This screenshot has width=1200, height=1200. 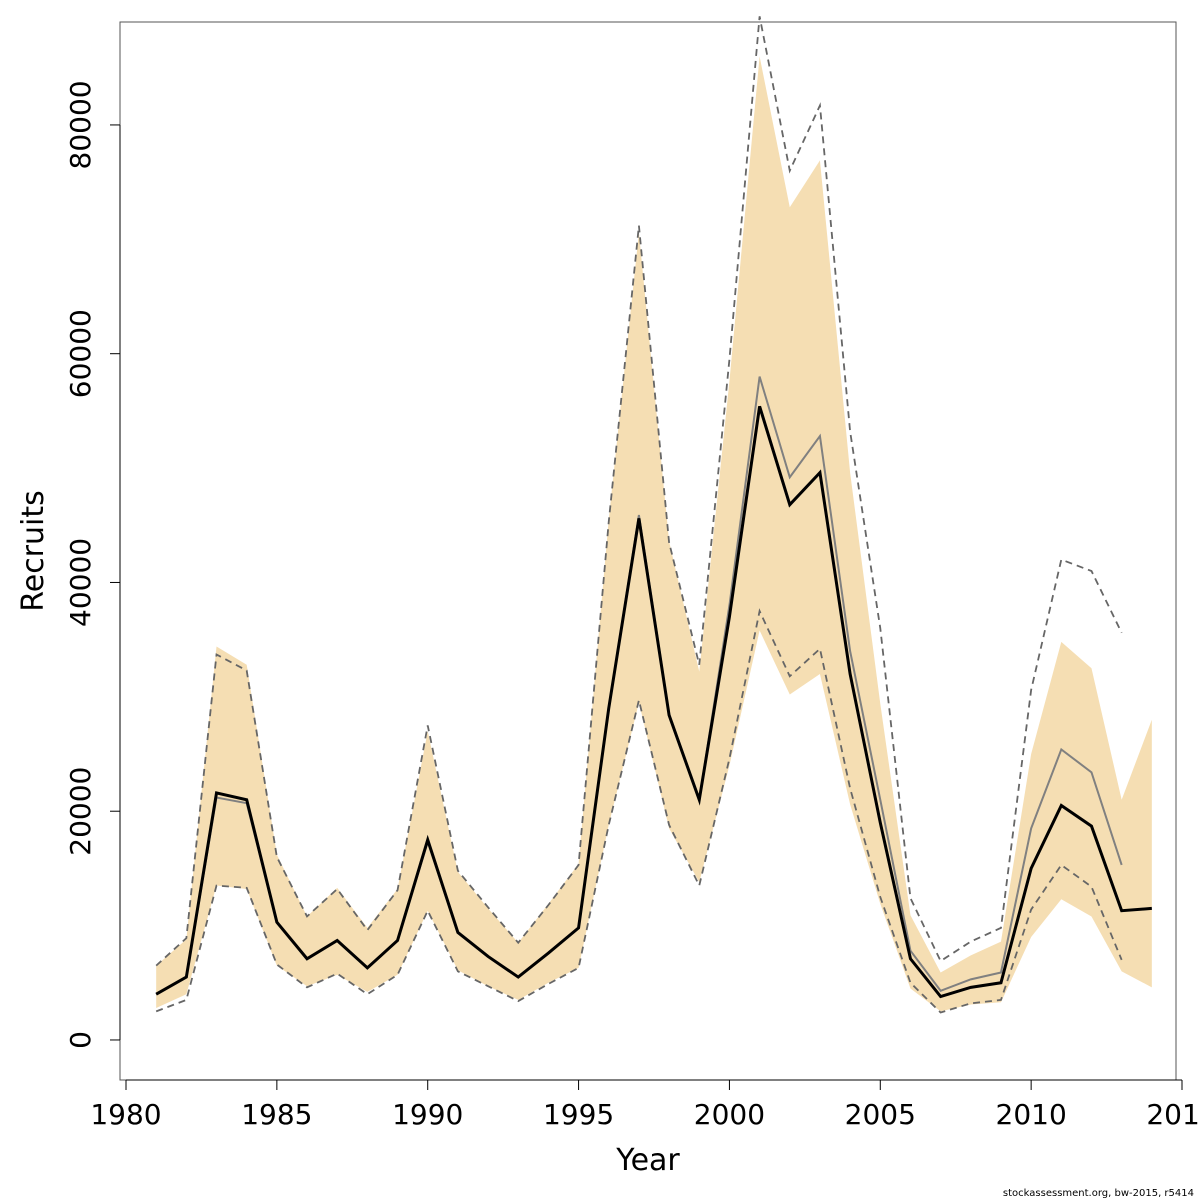 What do you see at coordinates (80, 1040) in the screenshot?
I see `y-tick-label: 0` at bounding box center [80, 1040].